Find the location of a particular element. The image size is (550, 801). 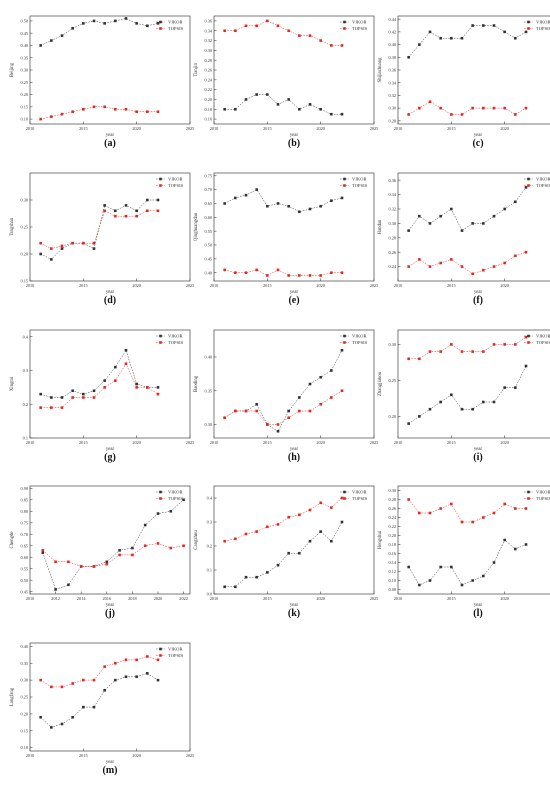

y-axis-label: Shijiazhuang is located at coordinates (380, 70).